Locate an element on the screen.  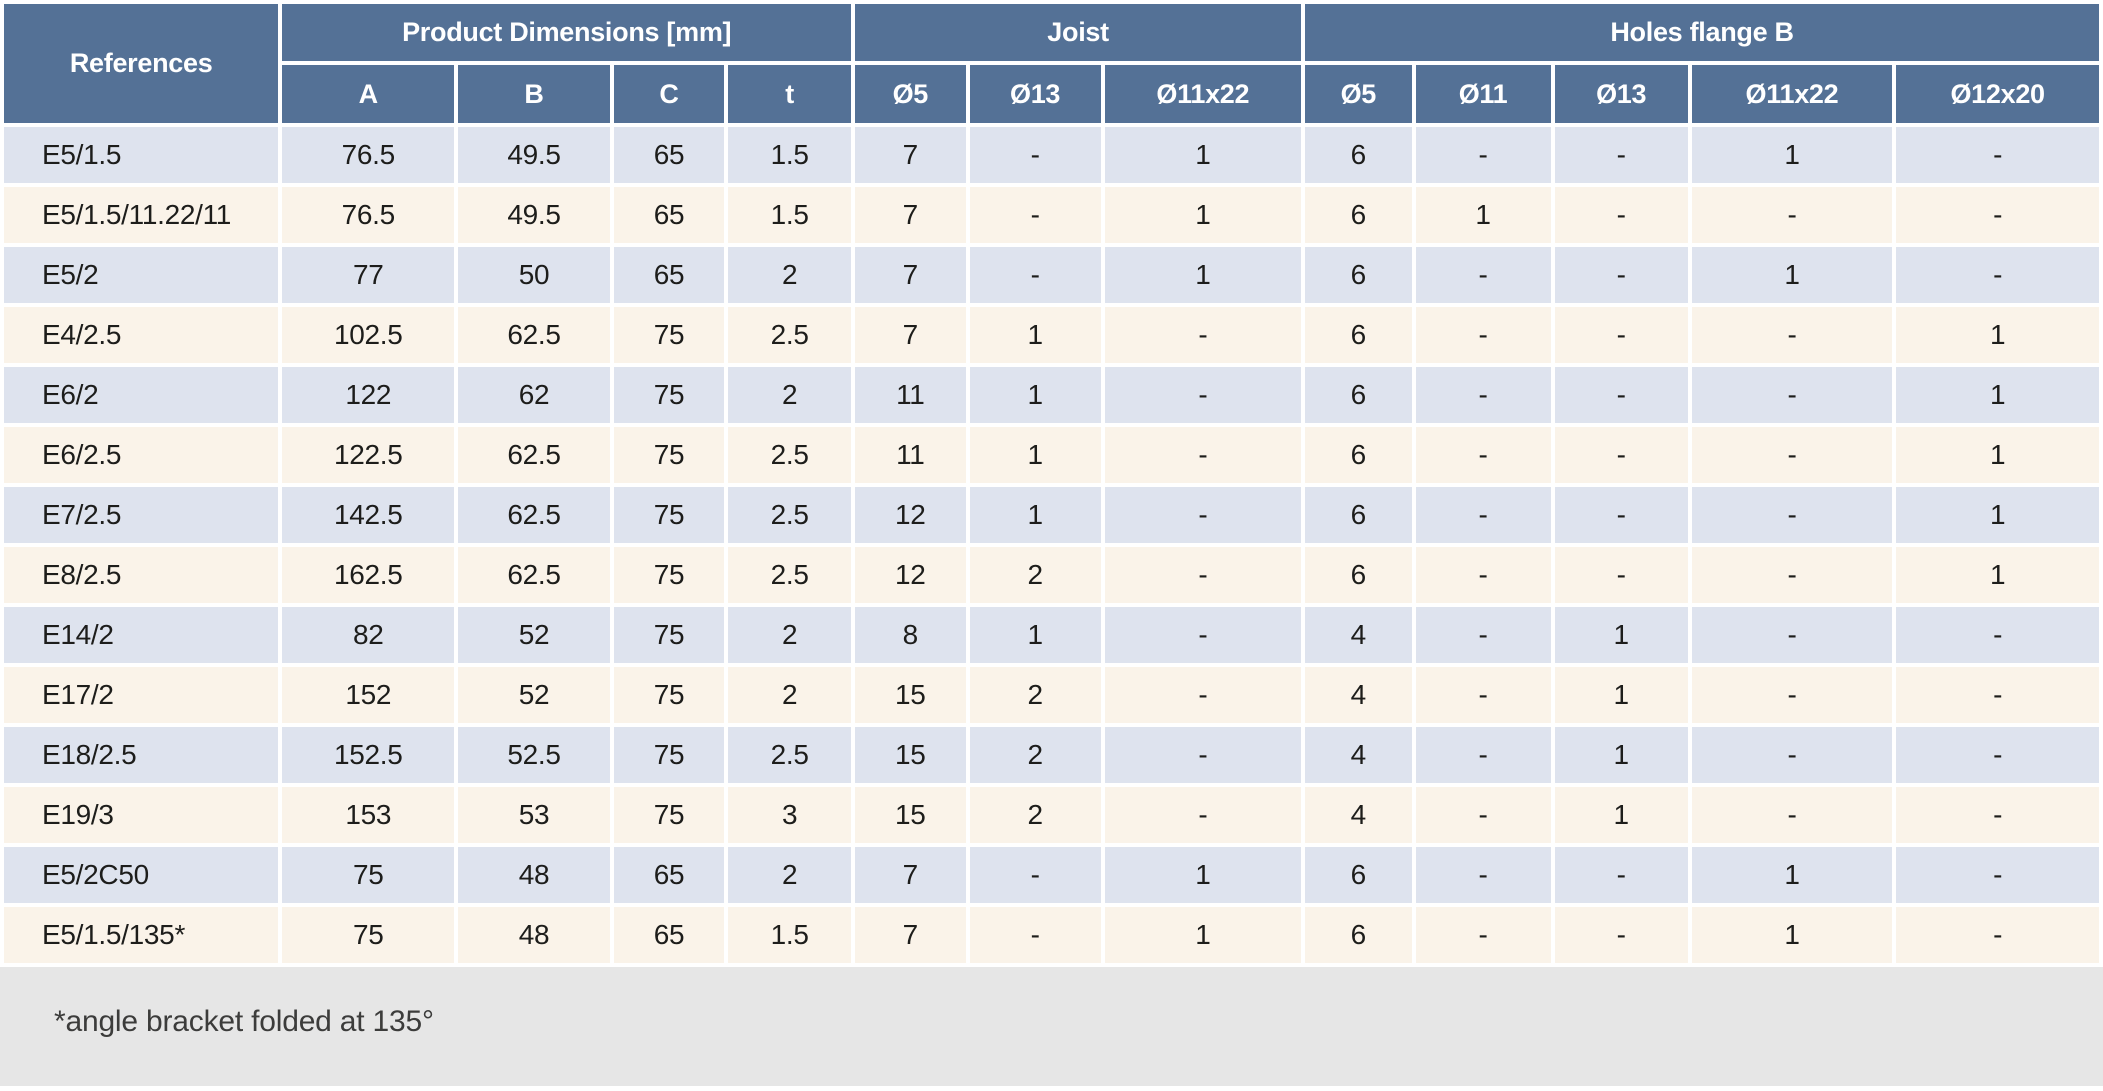
data-cell: 162.5 is located at coordinates (368, 575).